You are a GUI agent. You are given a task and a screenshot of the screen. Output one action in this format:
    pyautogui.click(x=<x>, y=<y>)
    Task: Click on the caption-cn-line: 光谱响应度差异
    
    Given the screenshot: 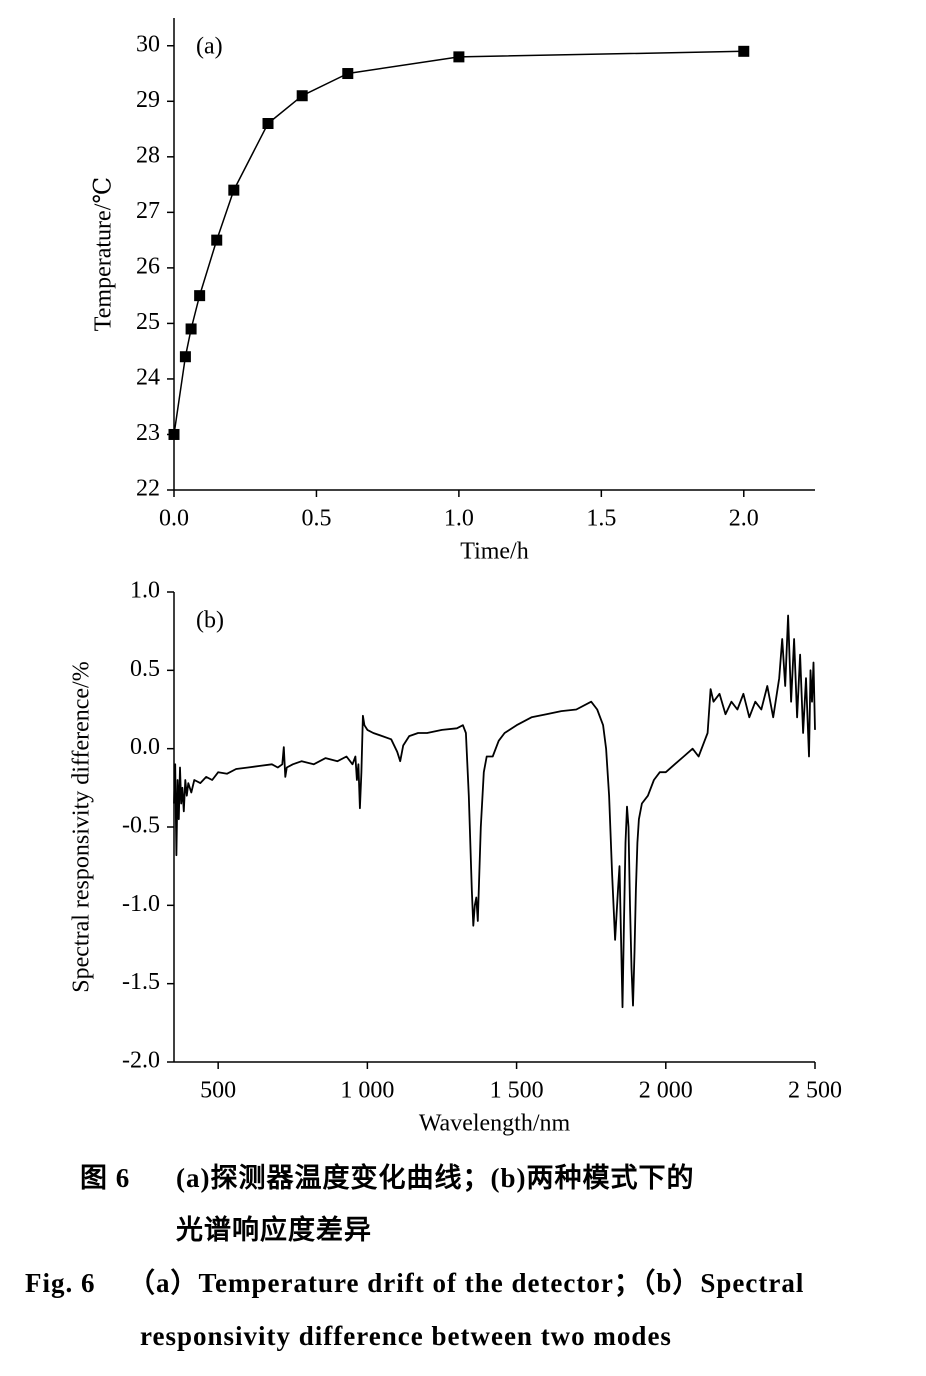 What is the action you would take?
    pyautogui.click(x=273, y=1229)
    